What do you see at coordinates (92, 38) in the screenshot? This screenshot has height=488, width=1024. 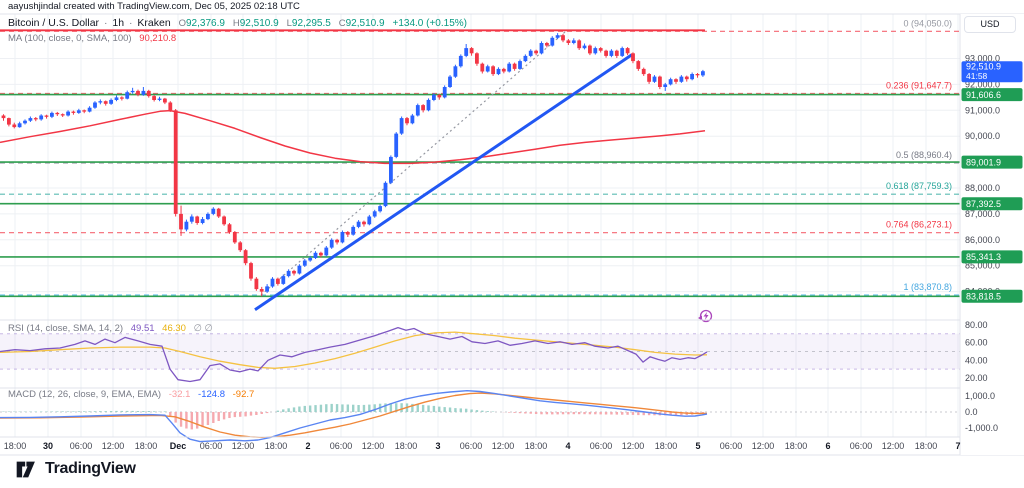 I see `ma-legend: MA (100, close, 0, SMA, 100) 90,210.8` at bounding box center [92, 38].